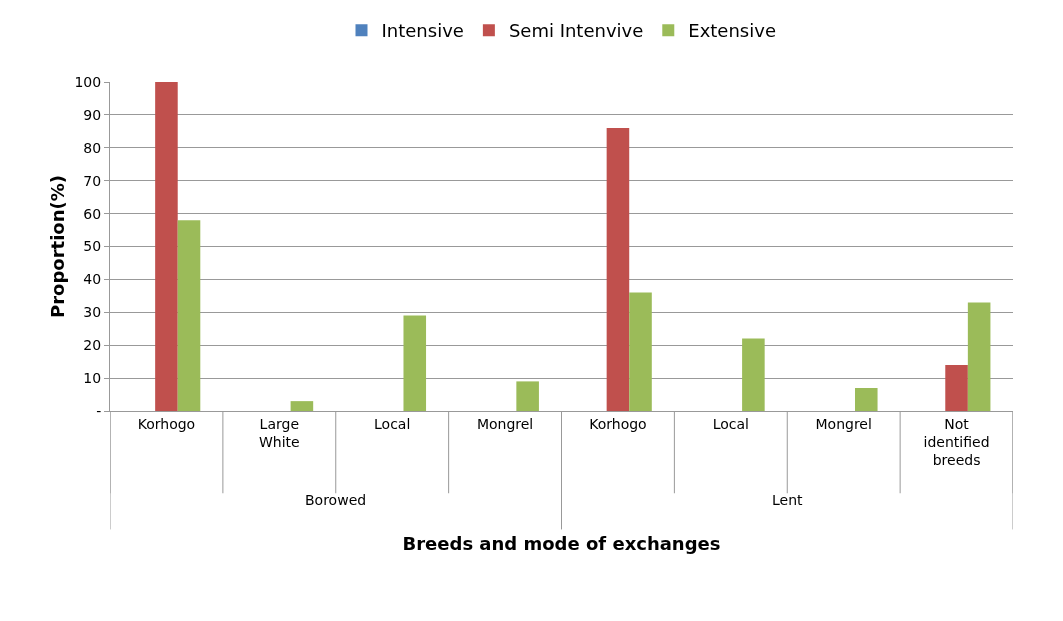 The image size is (1063, 621). Describe the element at coordinates (92, 114) in the screenshot. I see `y-tick-label: 90` at that location.